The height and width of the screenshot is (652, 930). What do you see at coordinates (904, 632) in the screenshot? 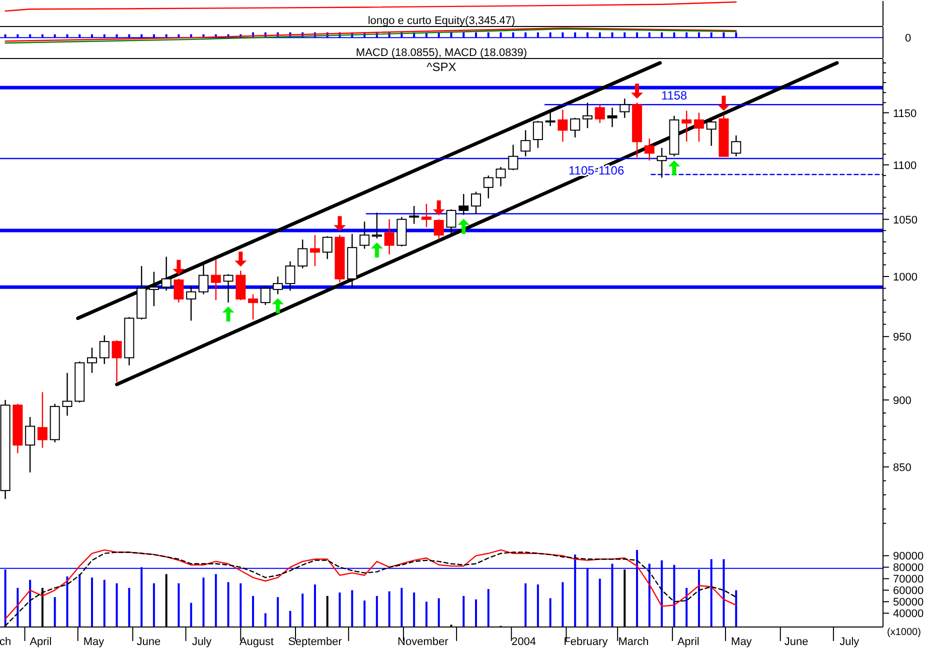
I see `y-axis-title: (x1000)` at bounding box center [904, 632].